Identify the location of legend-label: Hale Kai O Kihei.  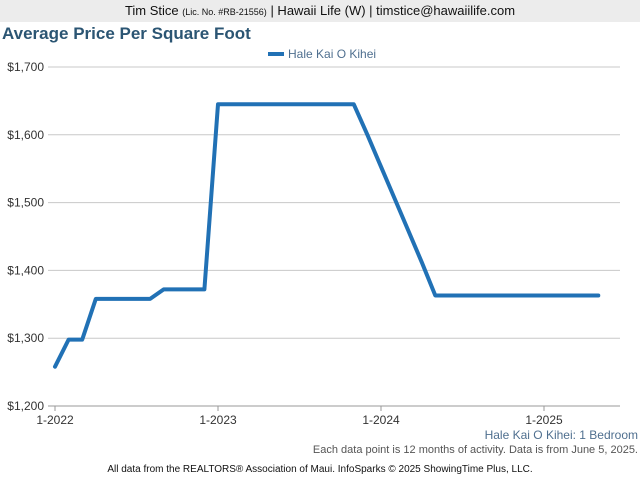
(332, 54).